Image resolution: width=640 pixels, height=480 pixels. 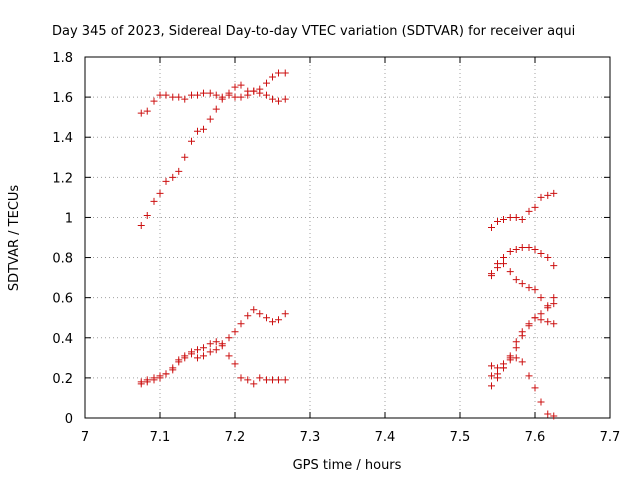 What do you see at coordinates (62, 299) in the screenshot?
I see `y-tick-label: 0.6` at bounding box center [62, 299].